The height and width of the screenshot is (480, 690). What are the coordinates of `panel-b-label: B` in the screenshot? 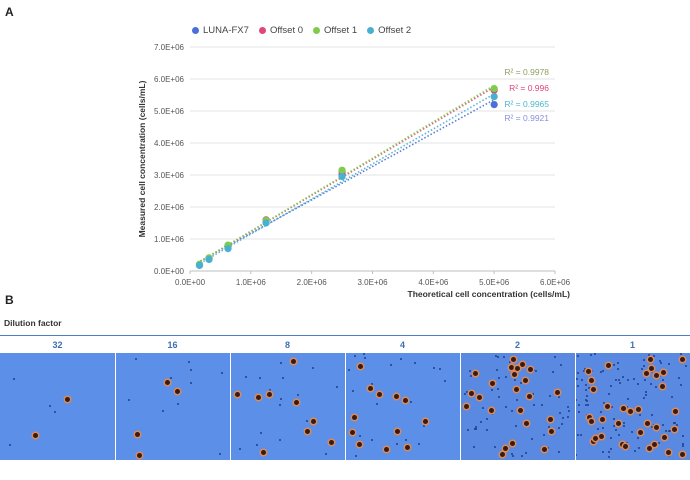 It's located at (9, 300).